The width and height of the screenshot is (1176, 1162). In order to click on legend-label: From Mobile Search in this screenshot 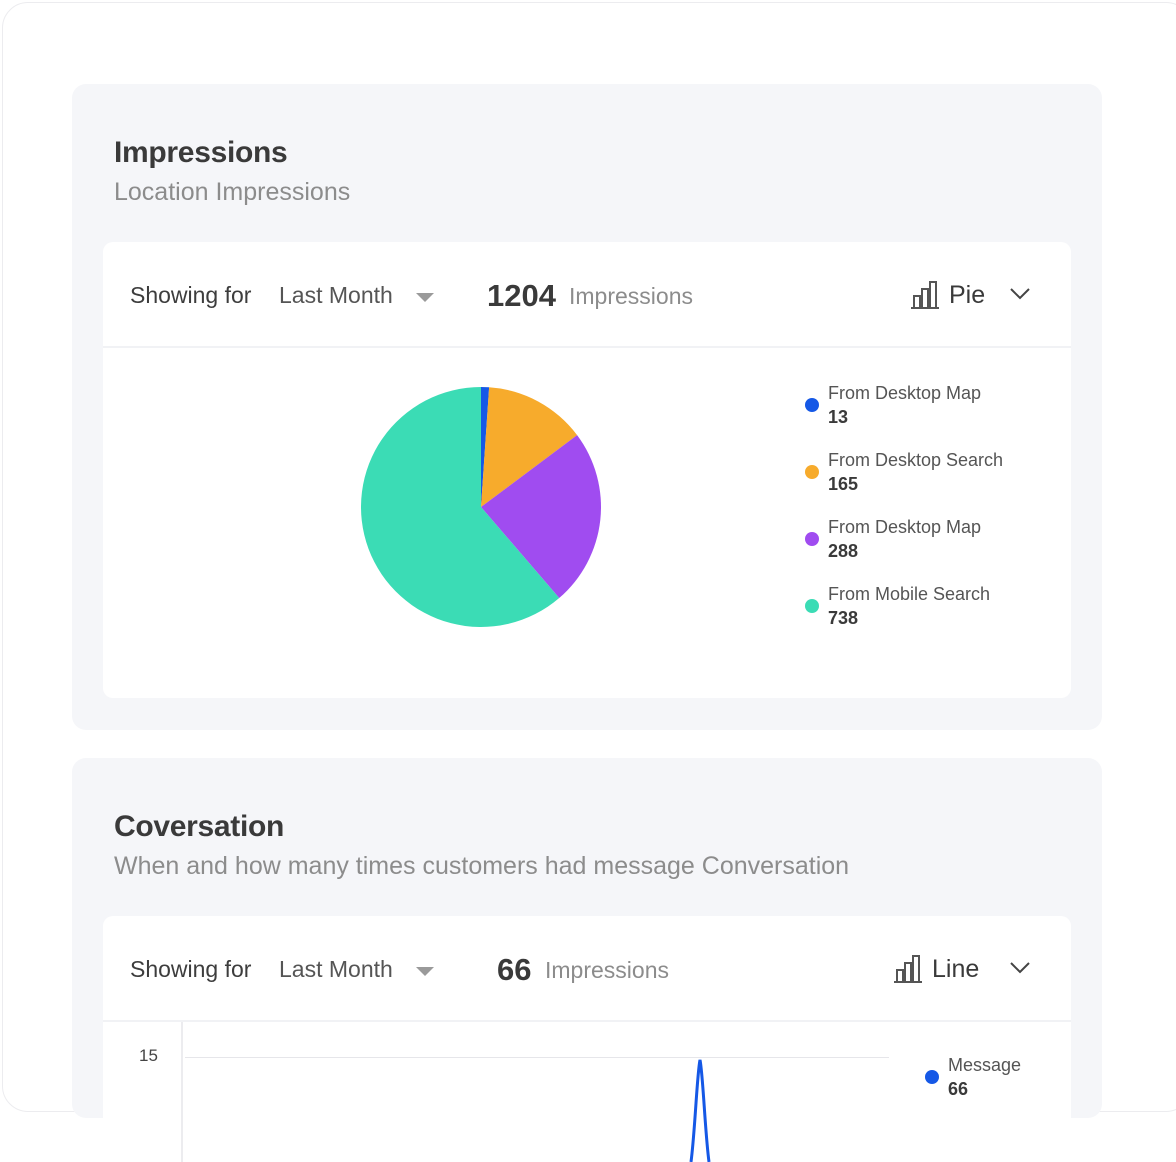, I will do `click(909, 594)`.